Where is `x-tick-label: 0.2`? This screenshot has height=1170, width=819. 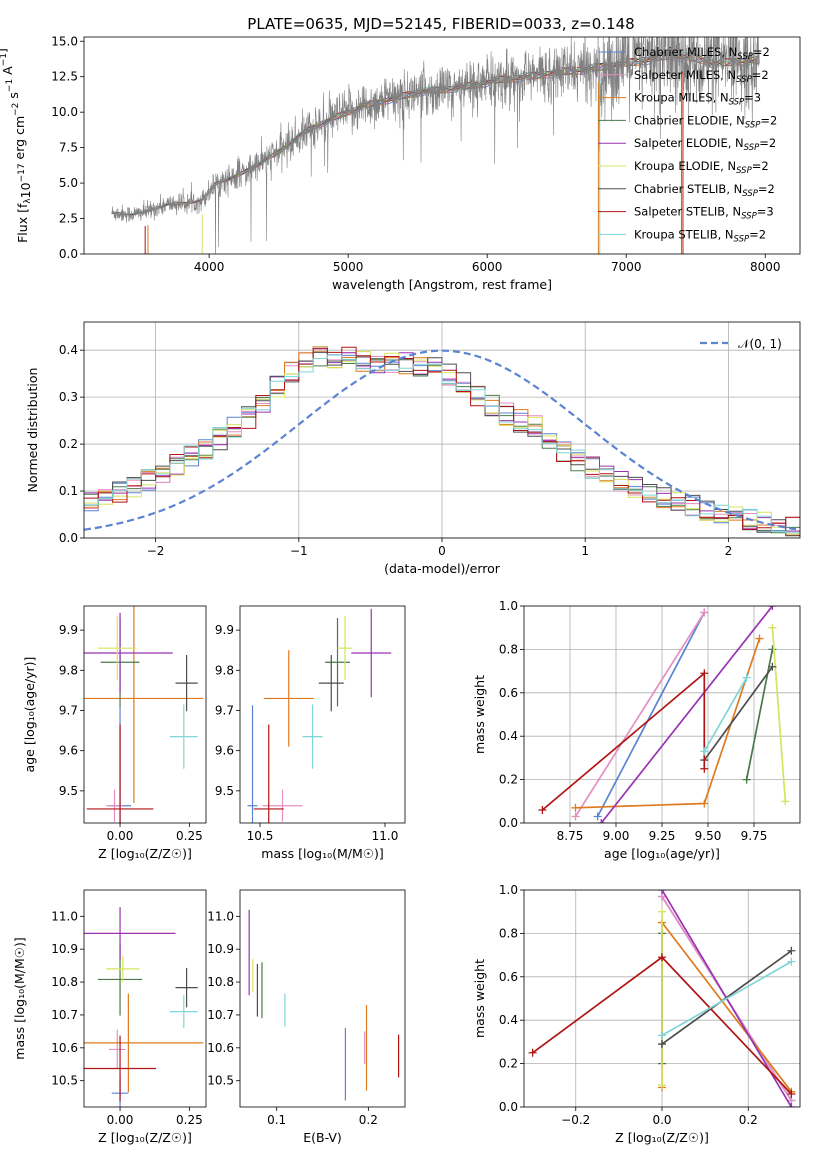
x-tick-label: 0.2 is located at coordinates (368, 1120).